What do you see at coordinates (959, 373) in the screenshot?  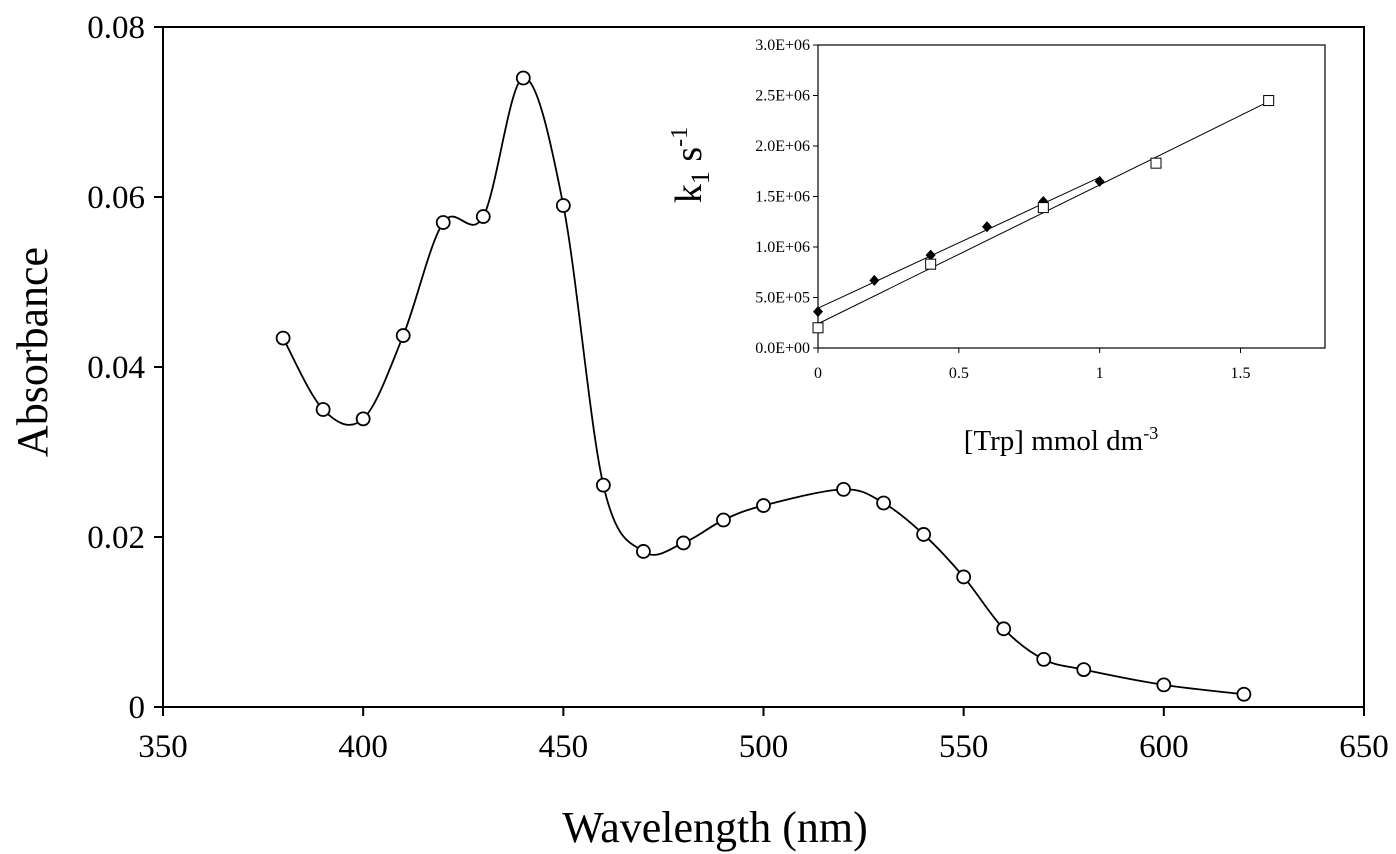 I see `inset-x-tick-label: 0.5` at bounding box center [959, 373].